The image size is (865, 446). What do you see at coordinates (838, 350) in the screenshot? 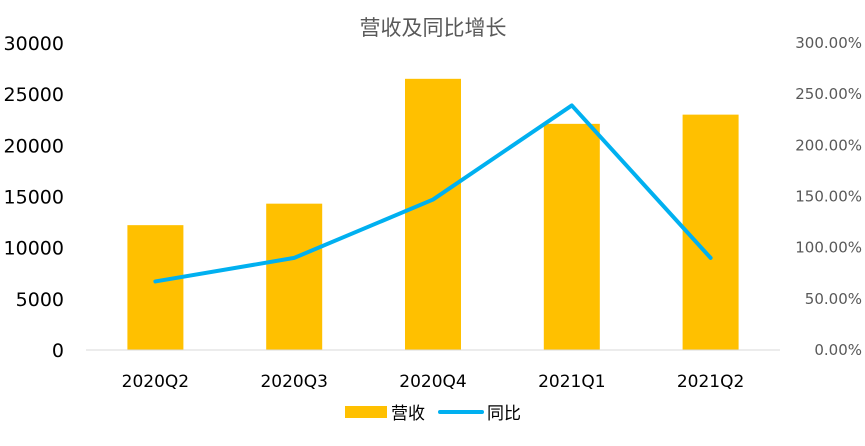
I see `y-right-tick-label: 0.00%` at bounding box center [838, 350].